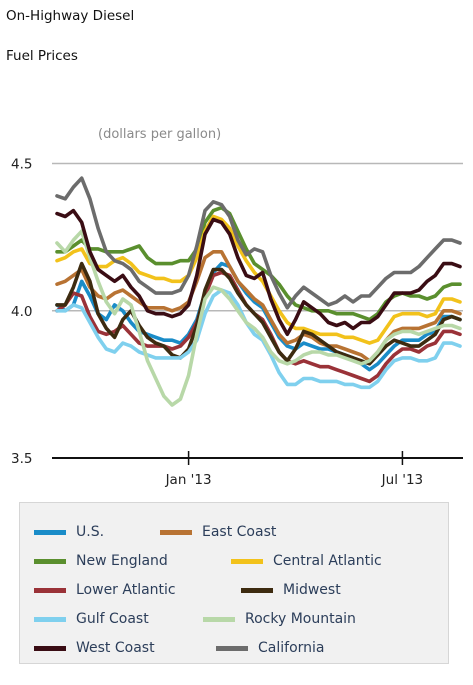  What do you see at coordinates (258, 339) in the screenshot?
I see `series-line-gulf-coast` at bounding box center [258, 339].